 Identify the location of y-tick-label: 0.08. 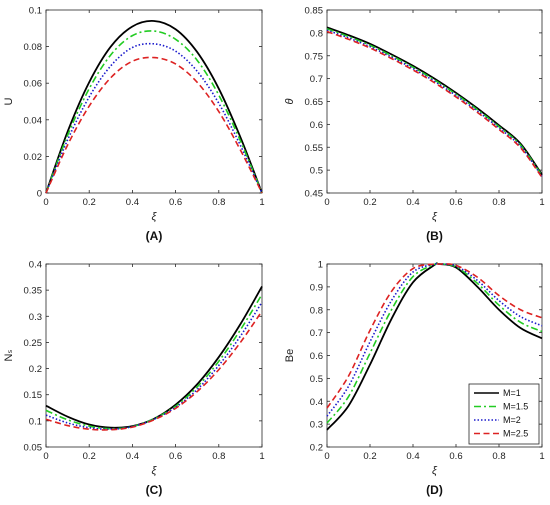
(33, 47).